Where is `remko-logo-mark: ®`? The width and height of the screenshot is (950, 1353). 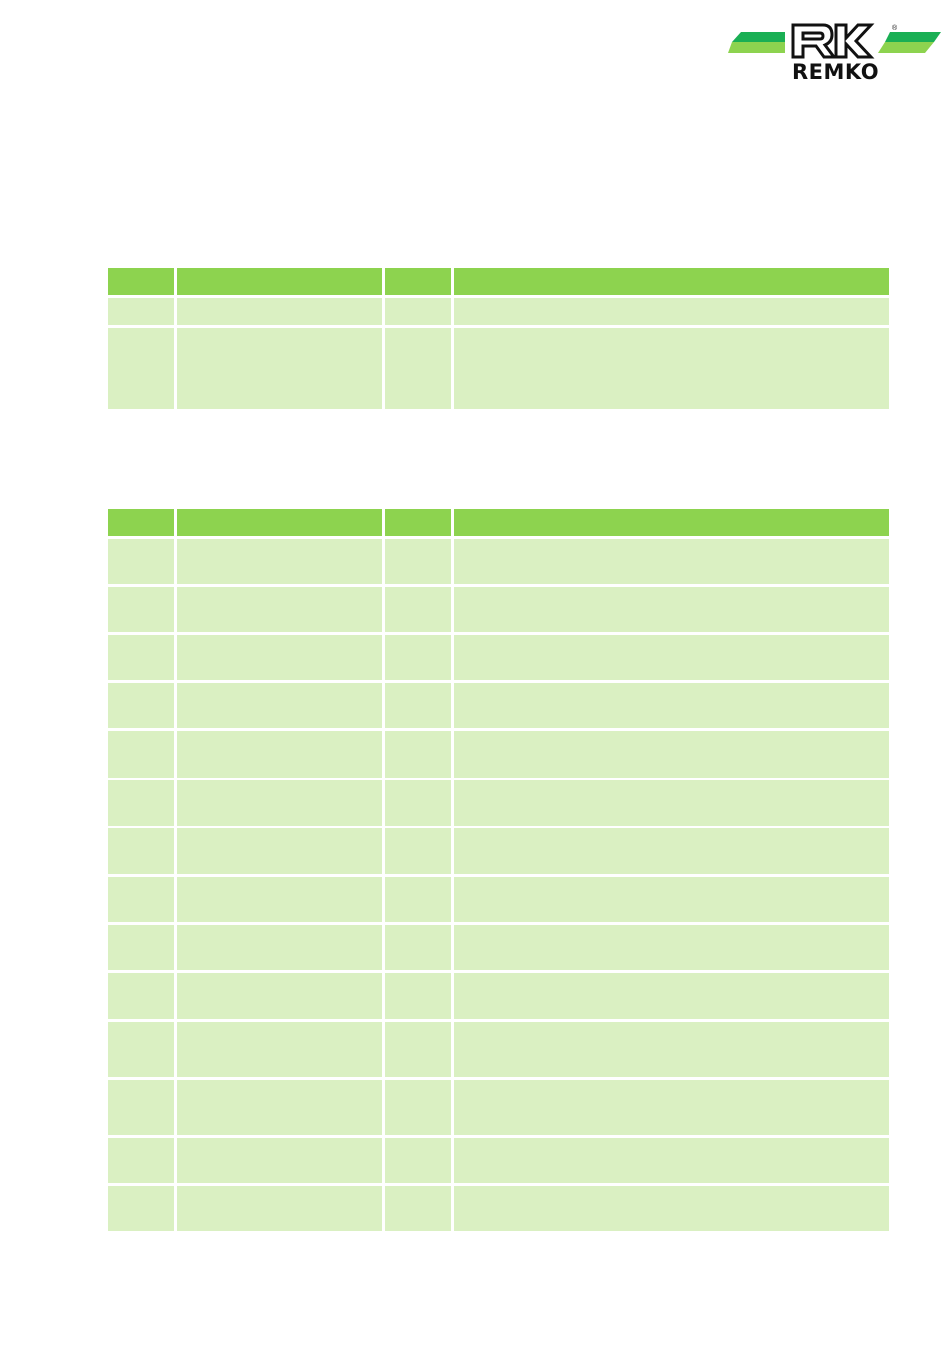
remko-logo-mark: ® is located at coordinates (834, 41).